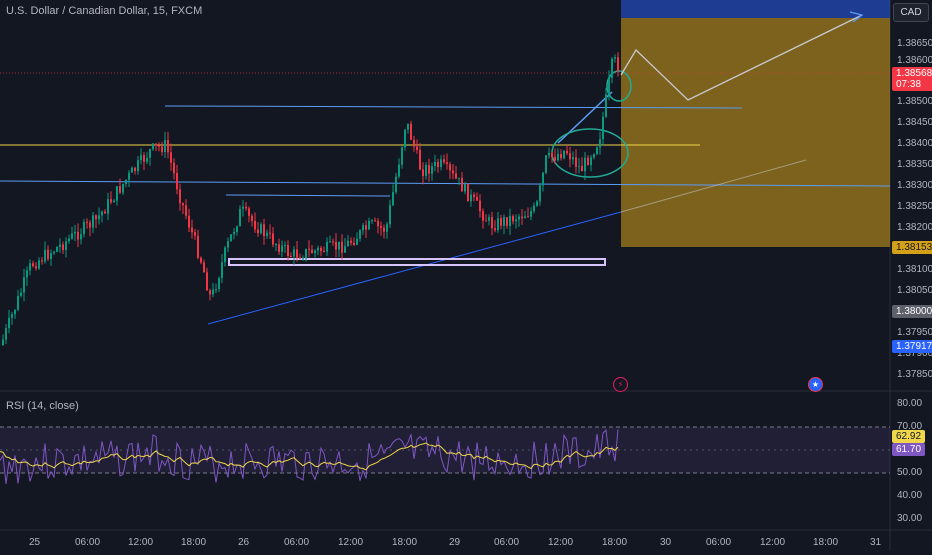  Describe the element at coordinates (914, 143) in the screenshot. I see `price-tick: 1.38400` at that location.